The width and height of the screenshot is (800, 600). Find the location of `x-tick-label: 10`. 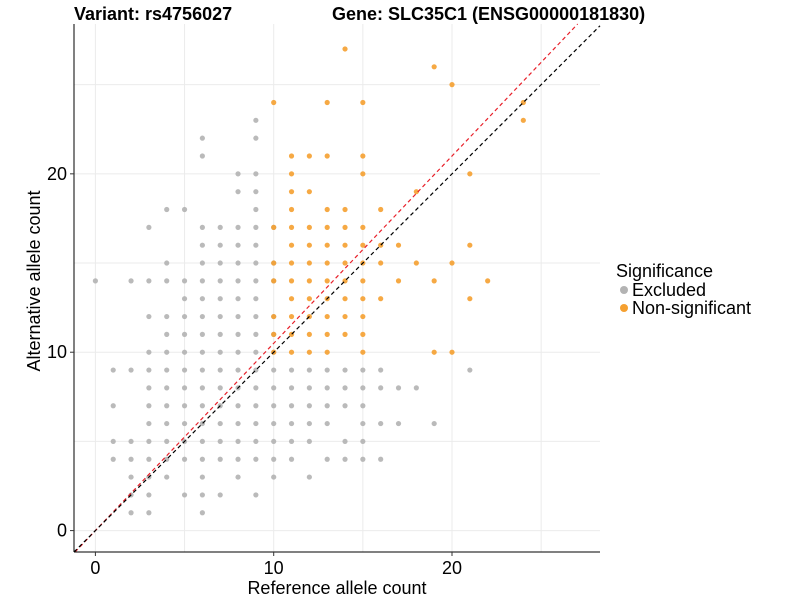

x-tick-label: 10 is located at coordinates (274, 568).